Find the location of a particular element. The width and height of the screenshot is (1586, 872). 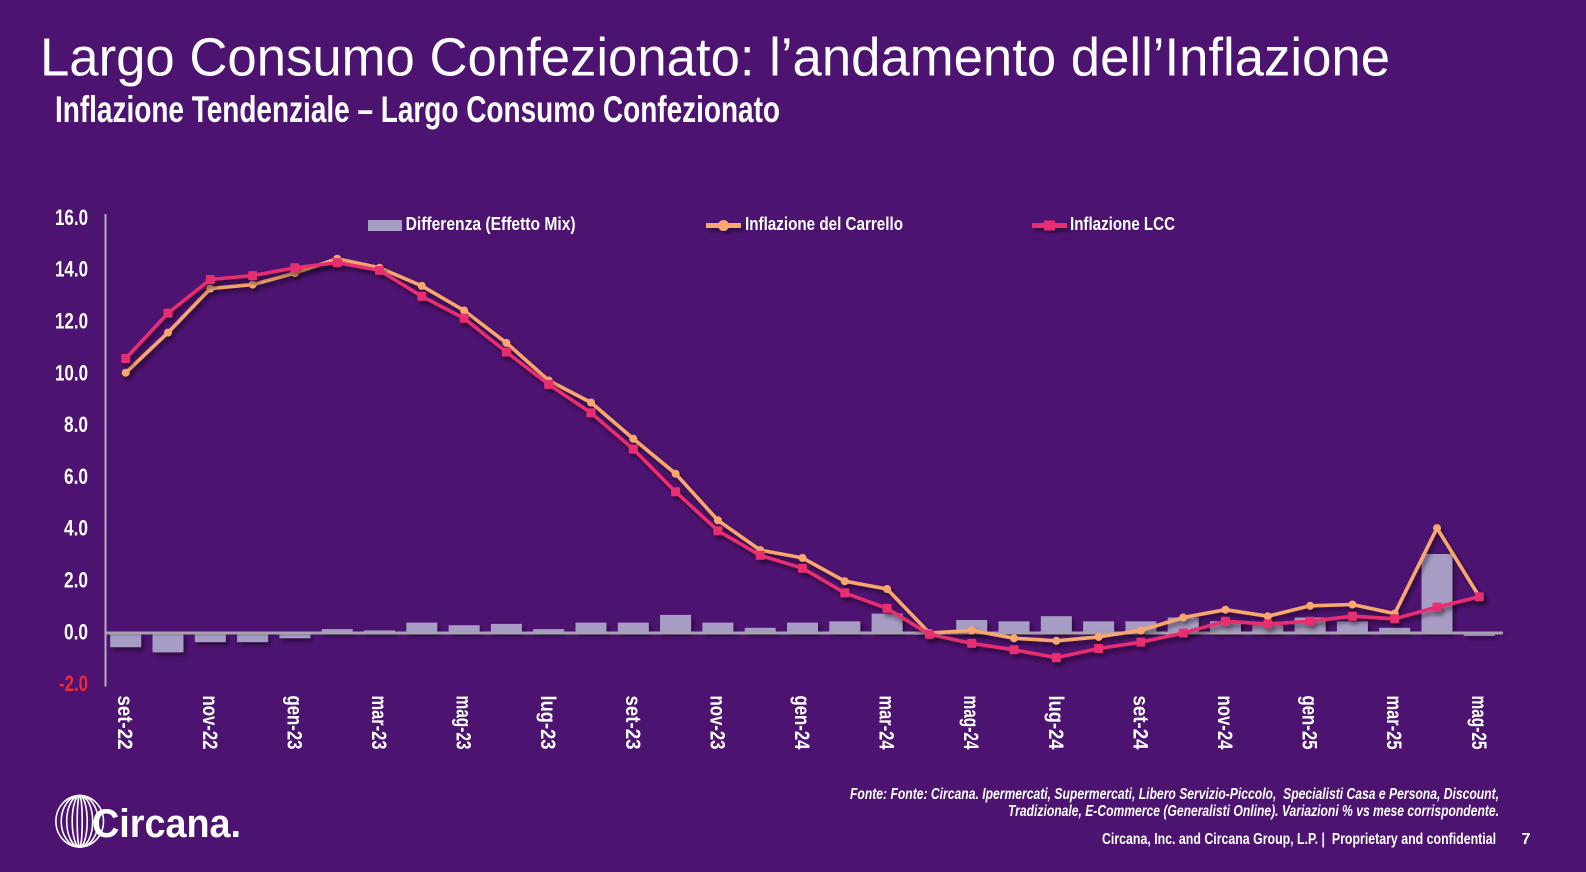

svg-text: mar-24 is located at coordinates (886, 723).